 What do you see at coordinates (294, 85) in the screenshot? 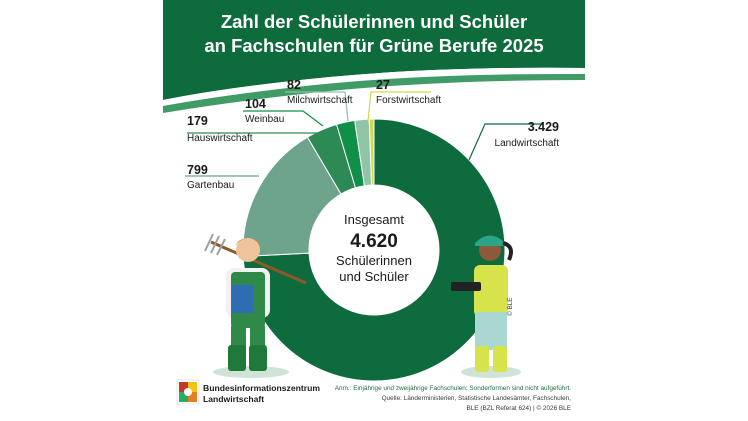
I see `label-milchwirtschaft-value: 82` at bounding box center [294, 85].